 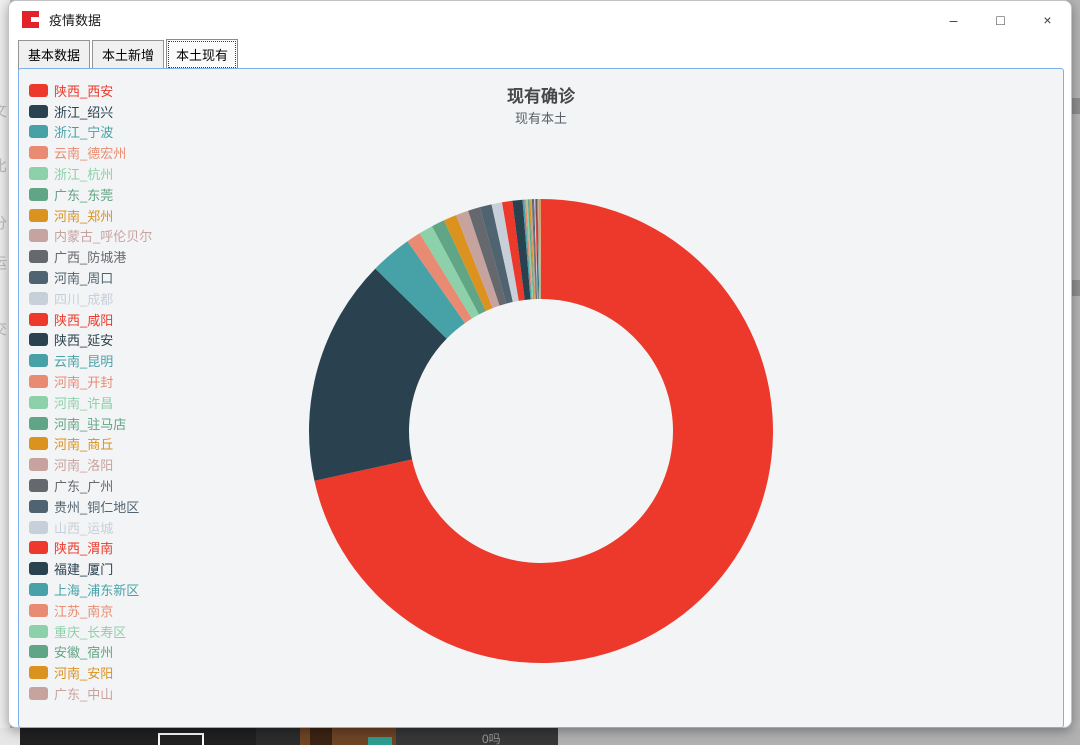 I want to click on legend-item: 安徽_宿州, so click(x=90, y=652).